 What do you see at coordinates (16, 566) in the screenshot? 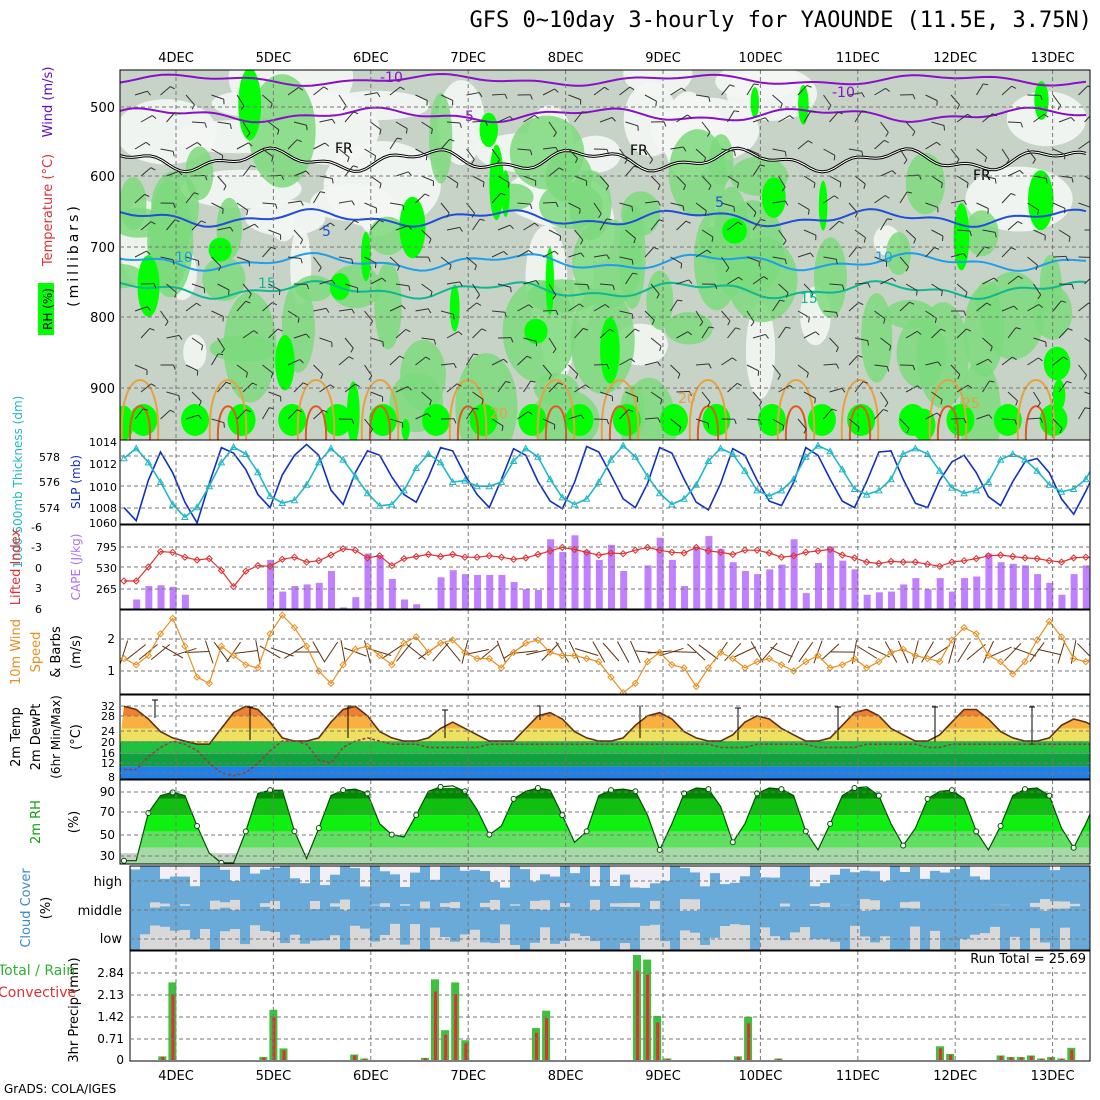
I see `li-axis-label: Lifted Index` at bounding box center [16, 566].